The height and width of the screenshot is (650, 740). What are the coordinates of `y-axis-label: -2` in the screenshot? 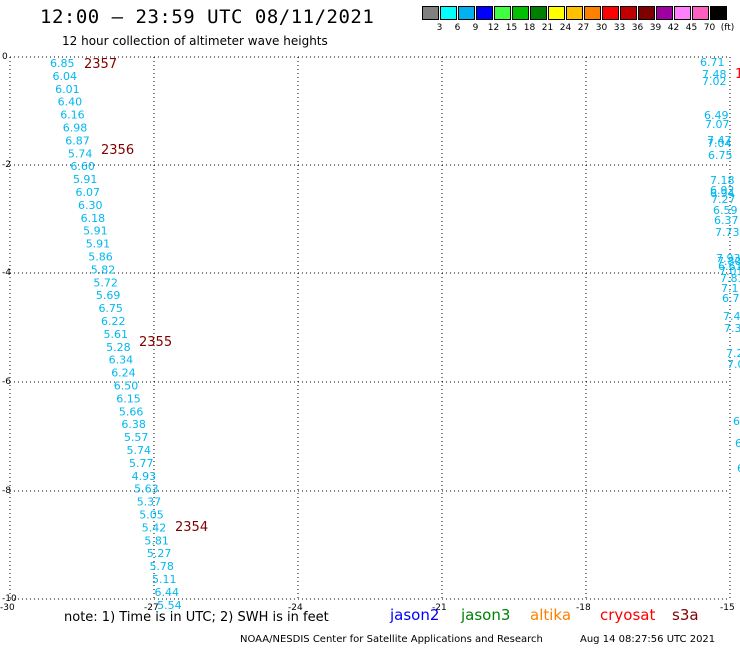 It's located at (6, 165).